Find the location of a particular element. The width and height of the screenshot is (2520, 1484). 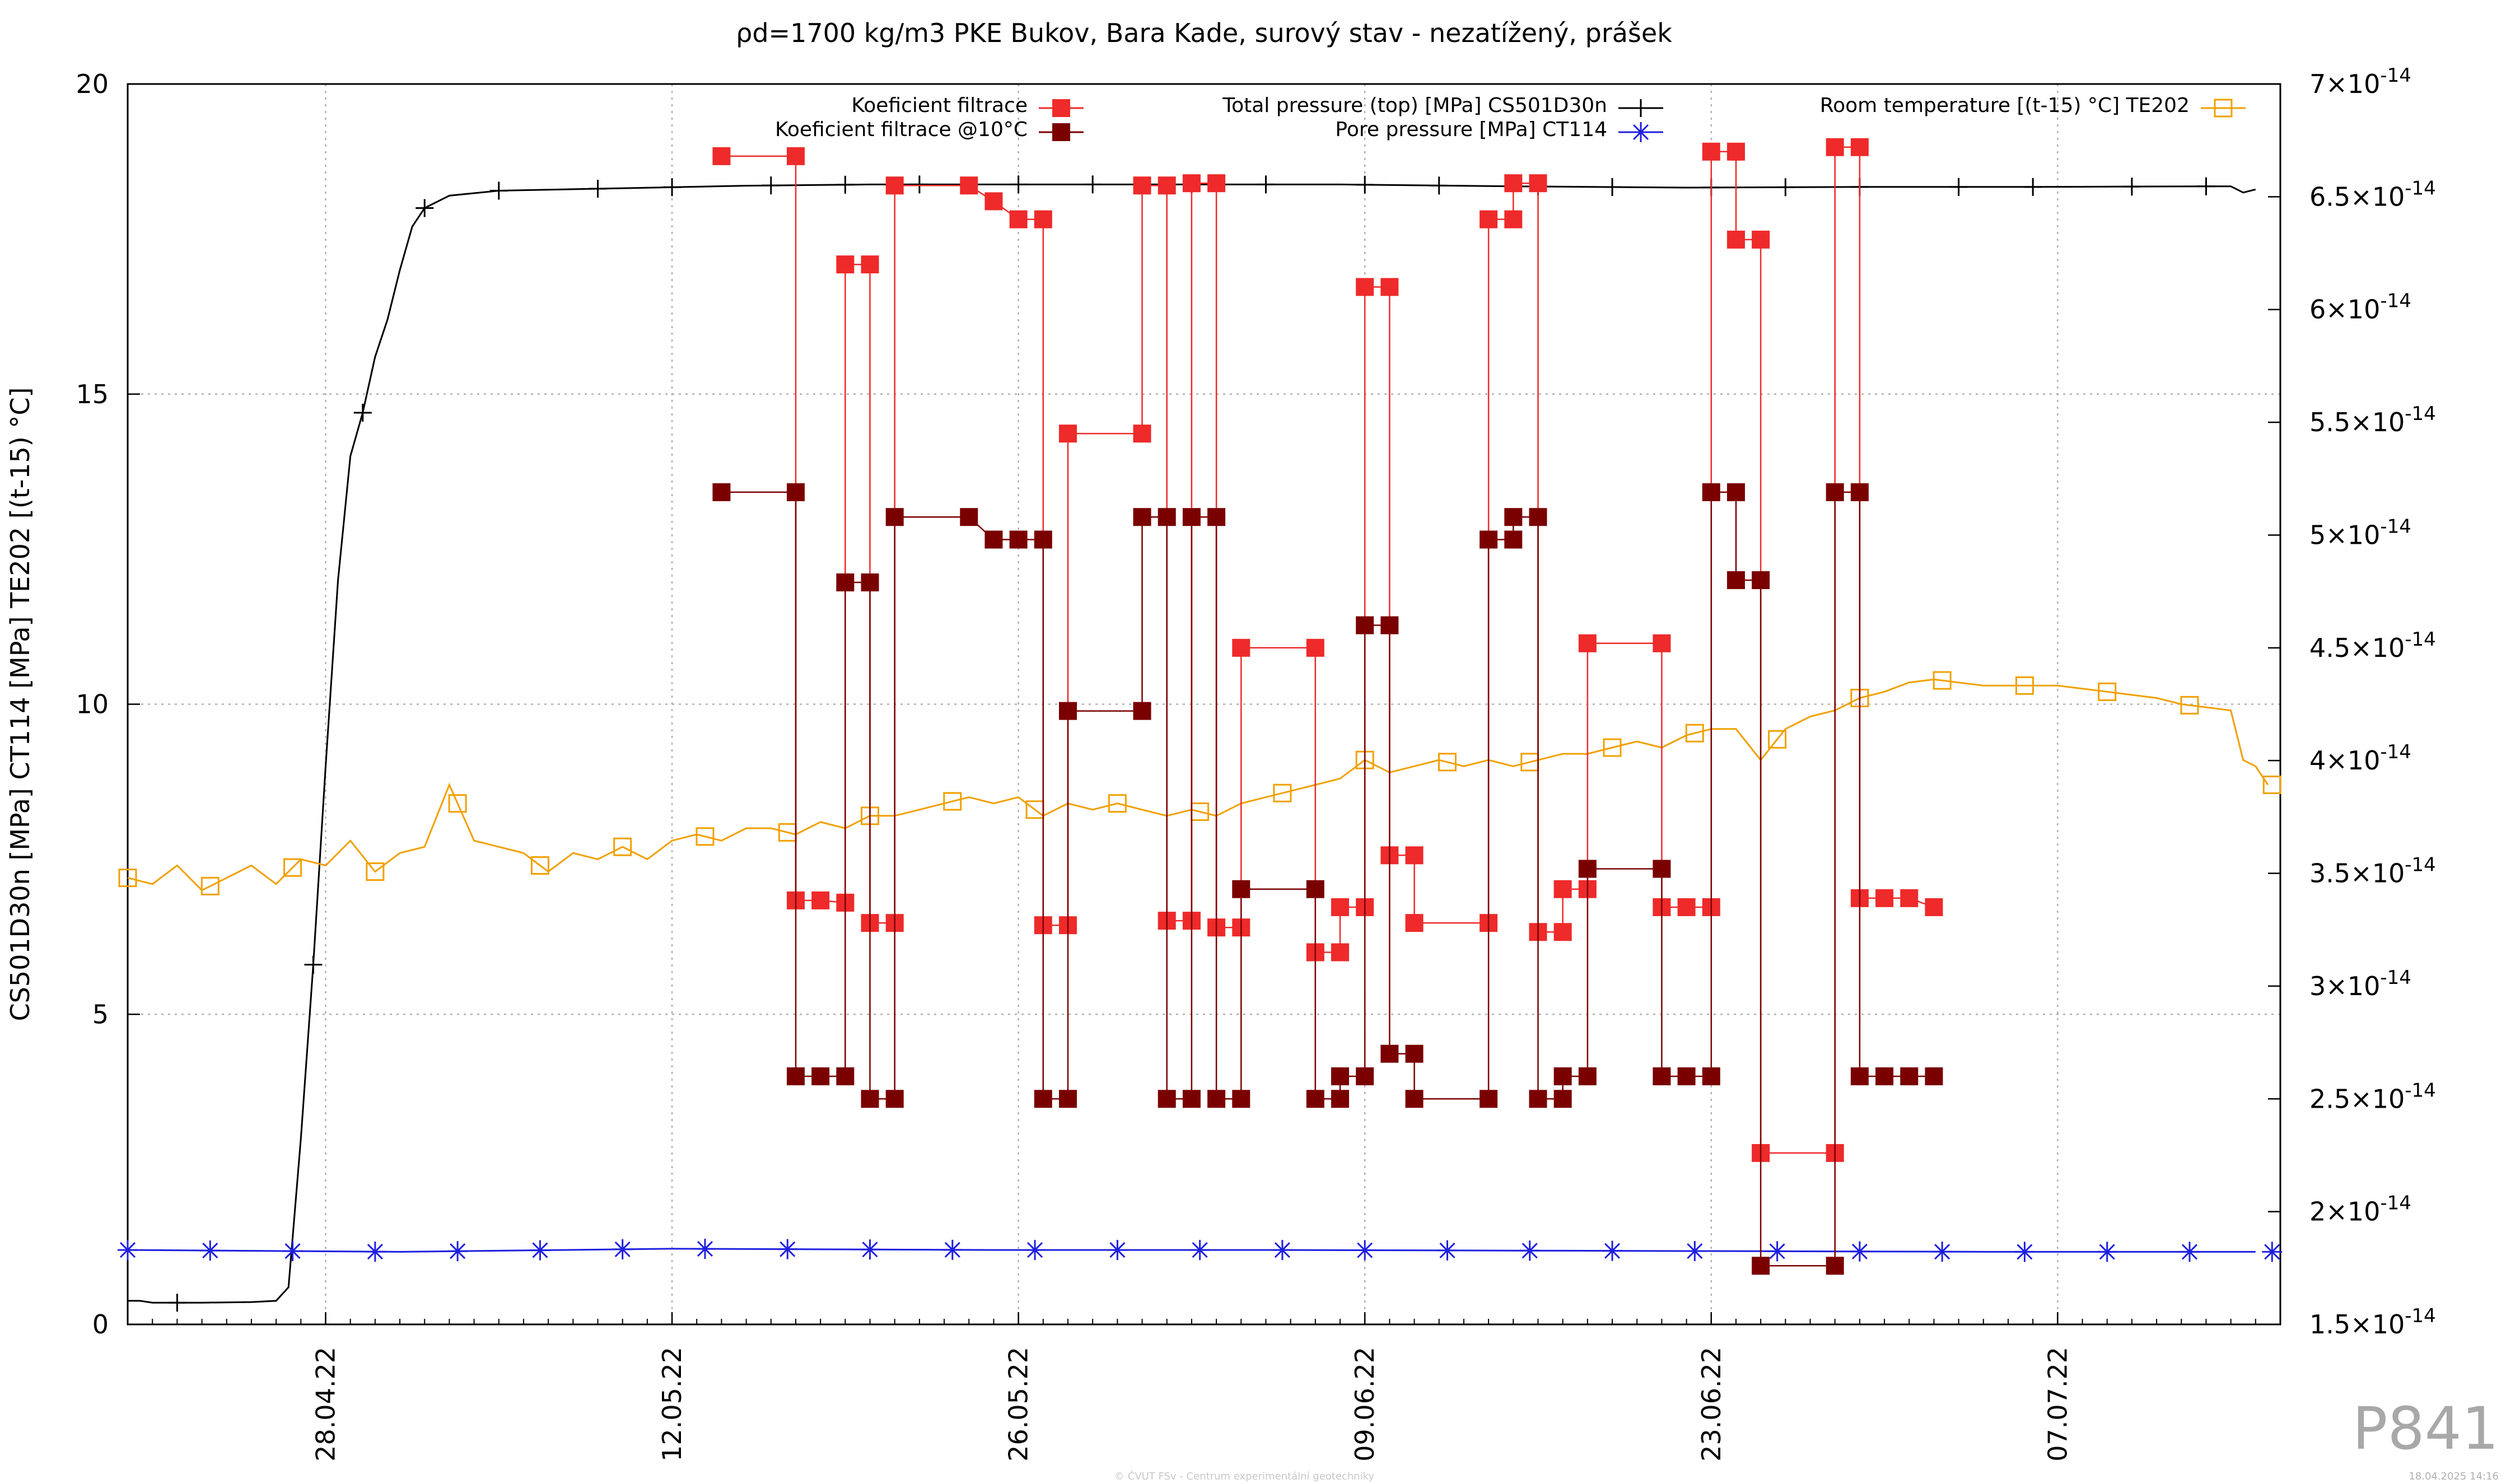

x-tick-label: 28.04.22 is located at coordinates (325, 1404).